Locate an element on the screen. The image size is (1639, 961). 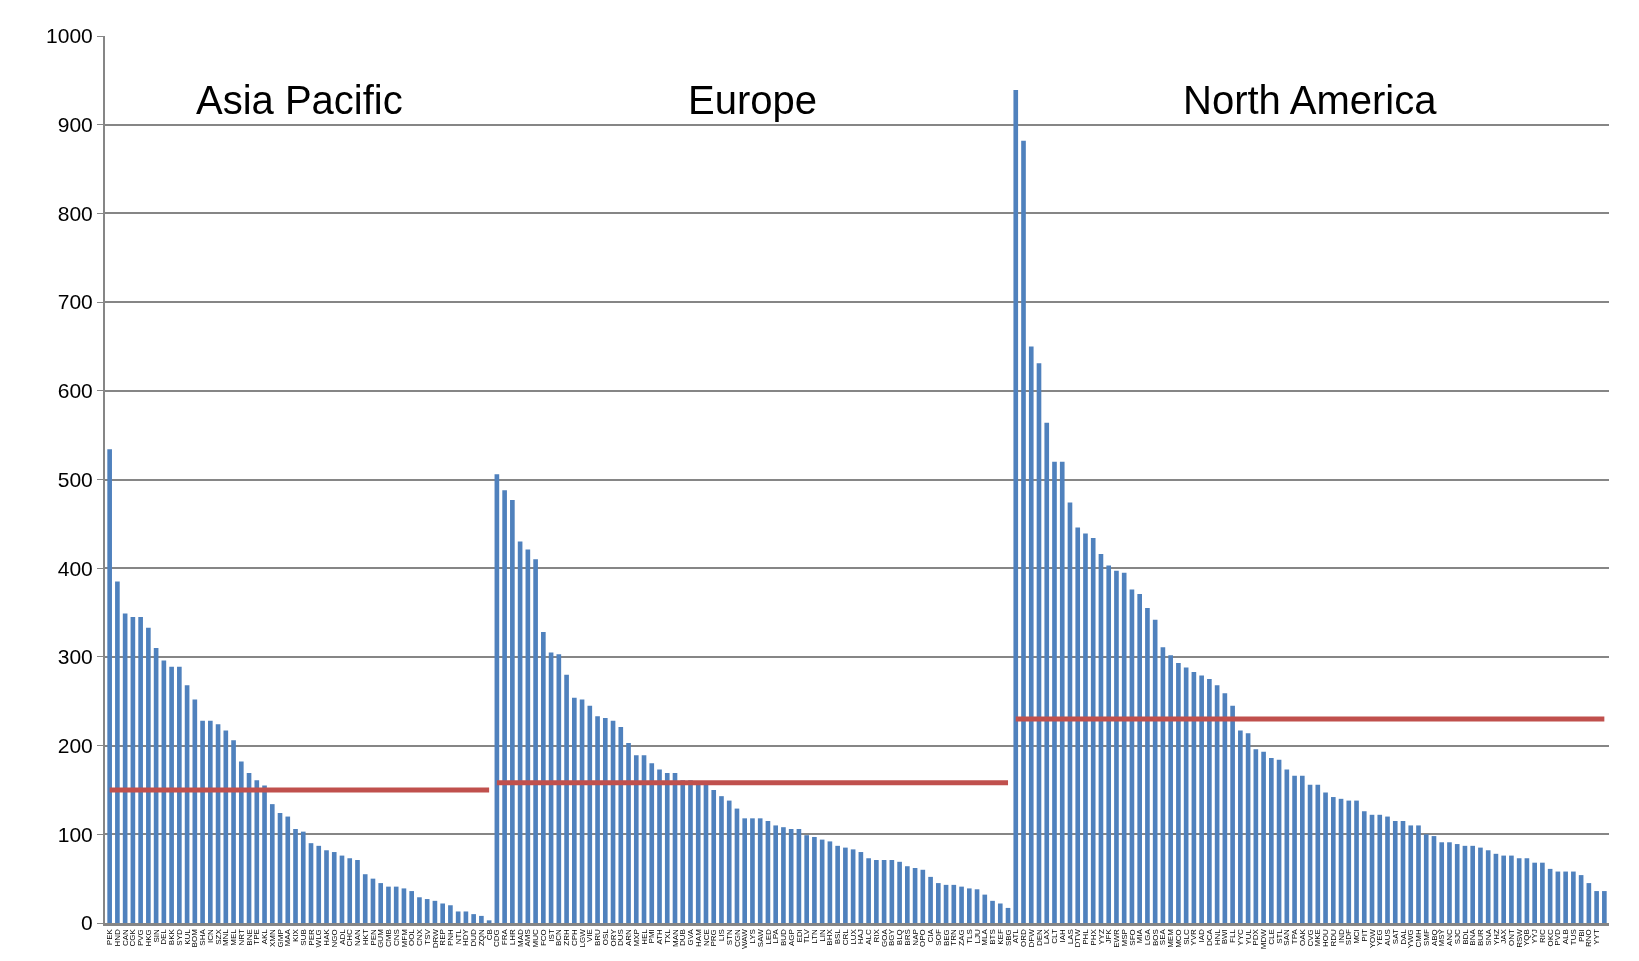
x-tick-label: MAN is located at coordinates (675, 937).